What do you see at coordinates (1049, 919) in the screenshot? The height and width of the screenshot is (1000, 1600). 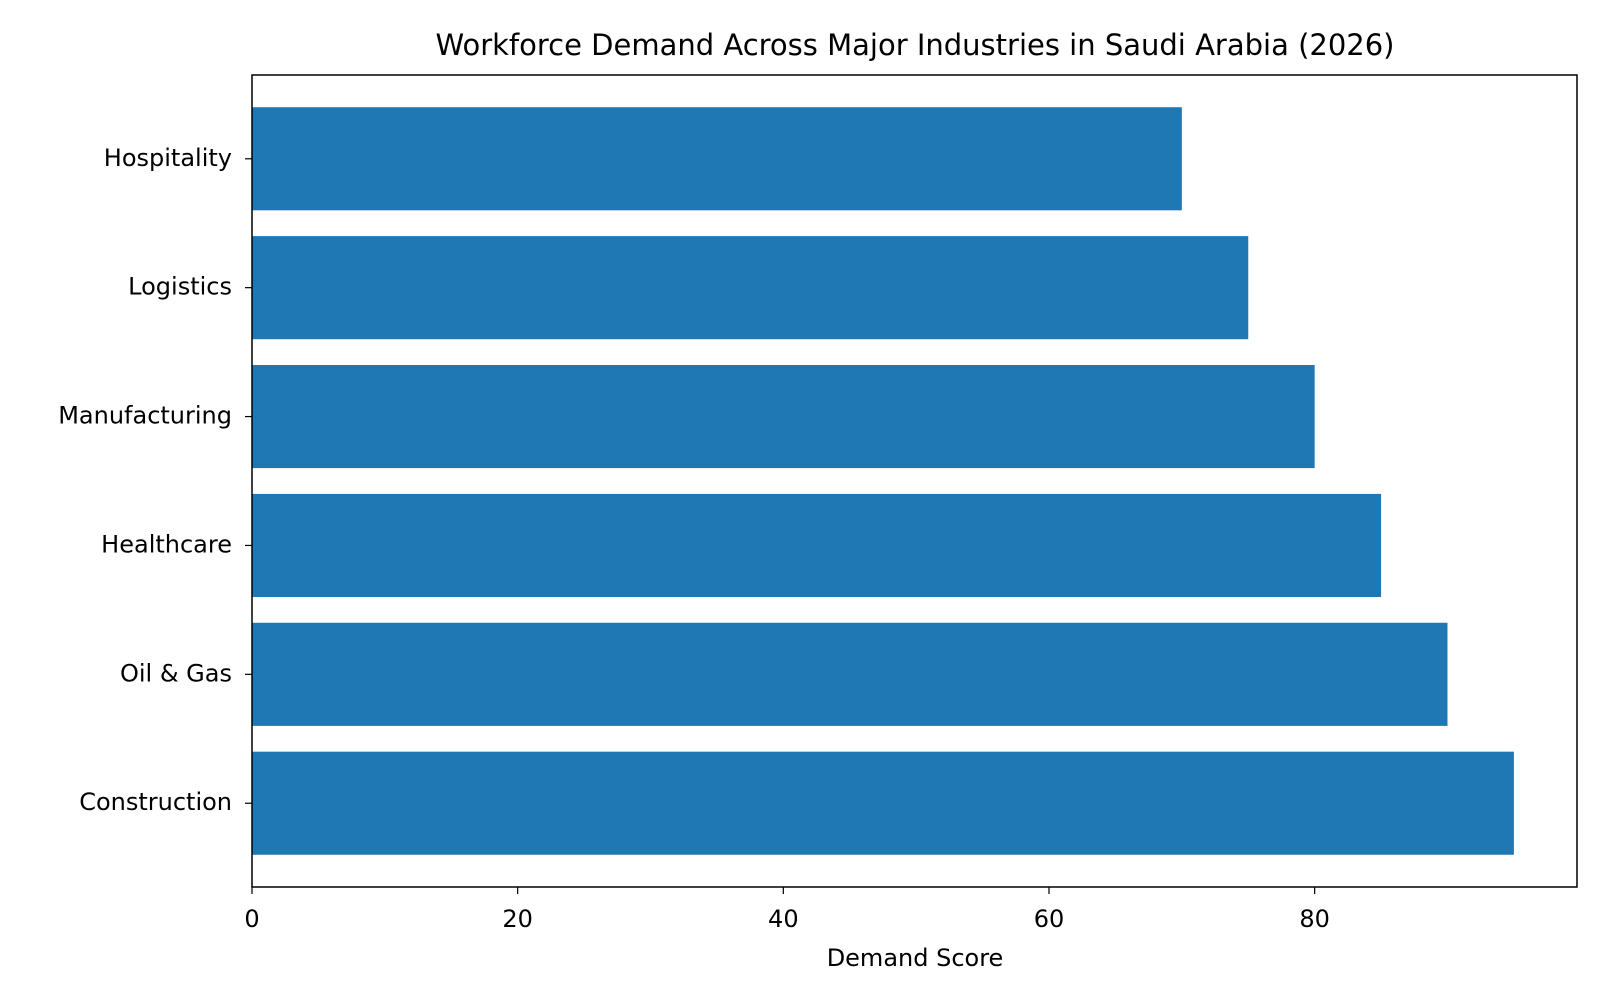 I see `x-tick-label: 60` at bounding box center [1049, 919].